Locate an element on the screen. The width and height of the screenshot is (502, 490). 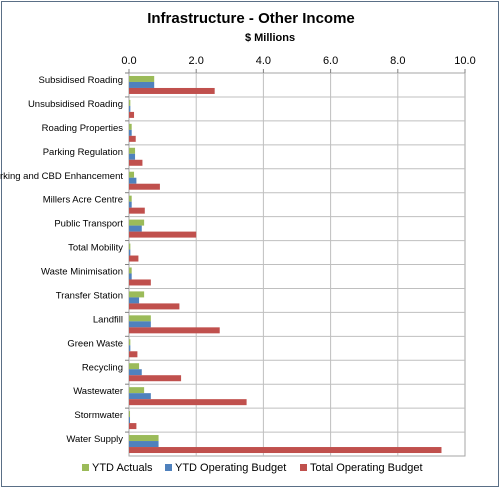
category-label: Transfer Station is located at coordinates (89, 295).